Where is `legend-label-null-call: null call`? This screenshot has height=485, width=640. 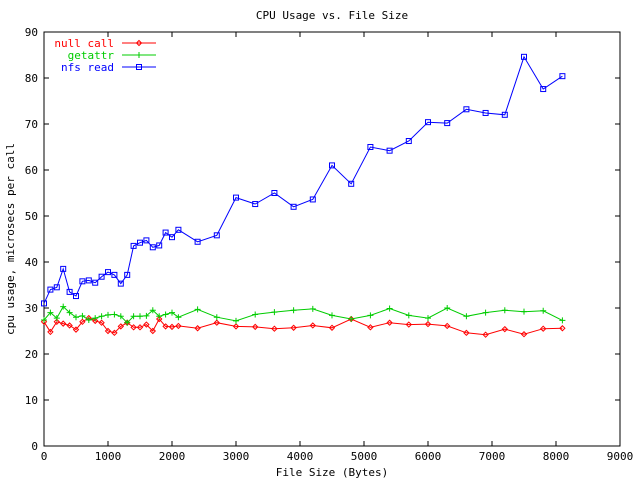 legend-label-null-call: null call is located at coordinates (84, 43).